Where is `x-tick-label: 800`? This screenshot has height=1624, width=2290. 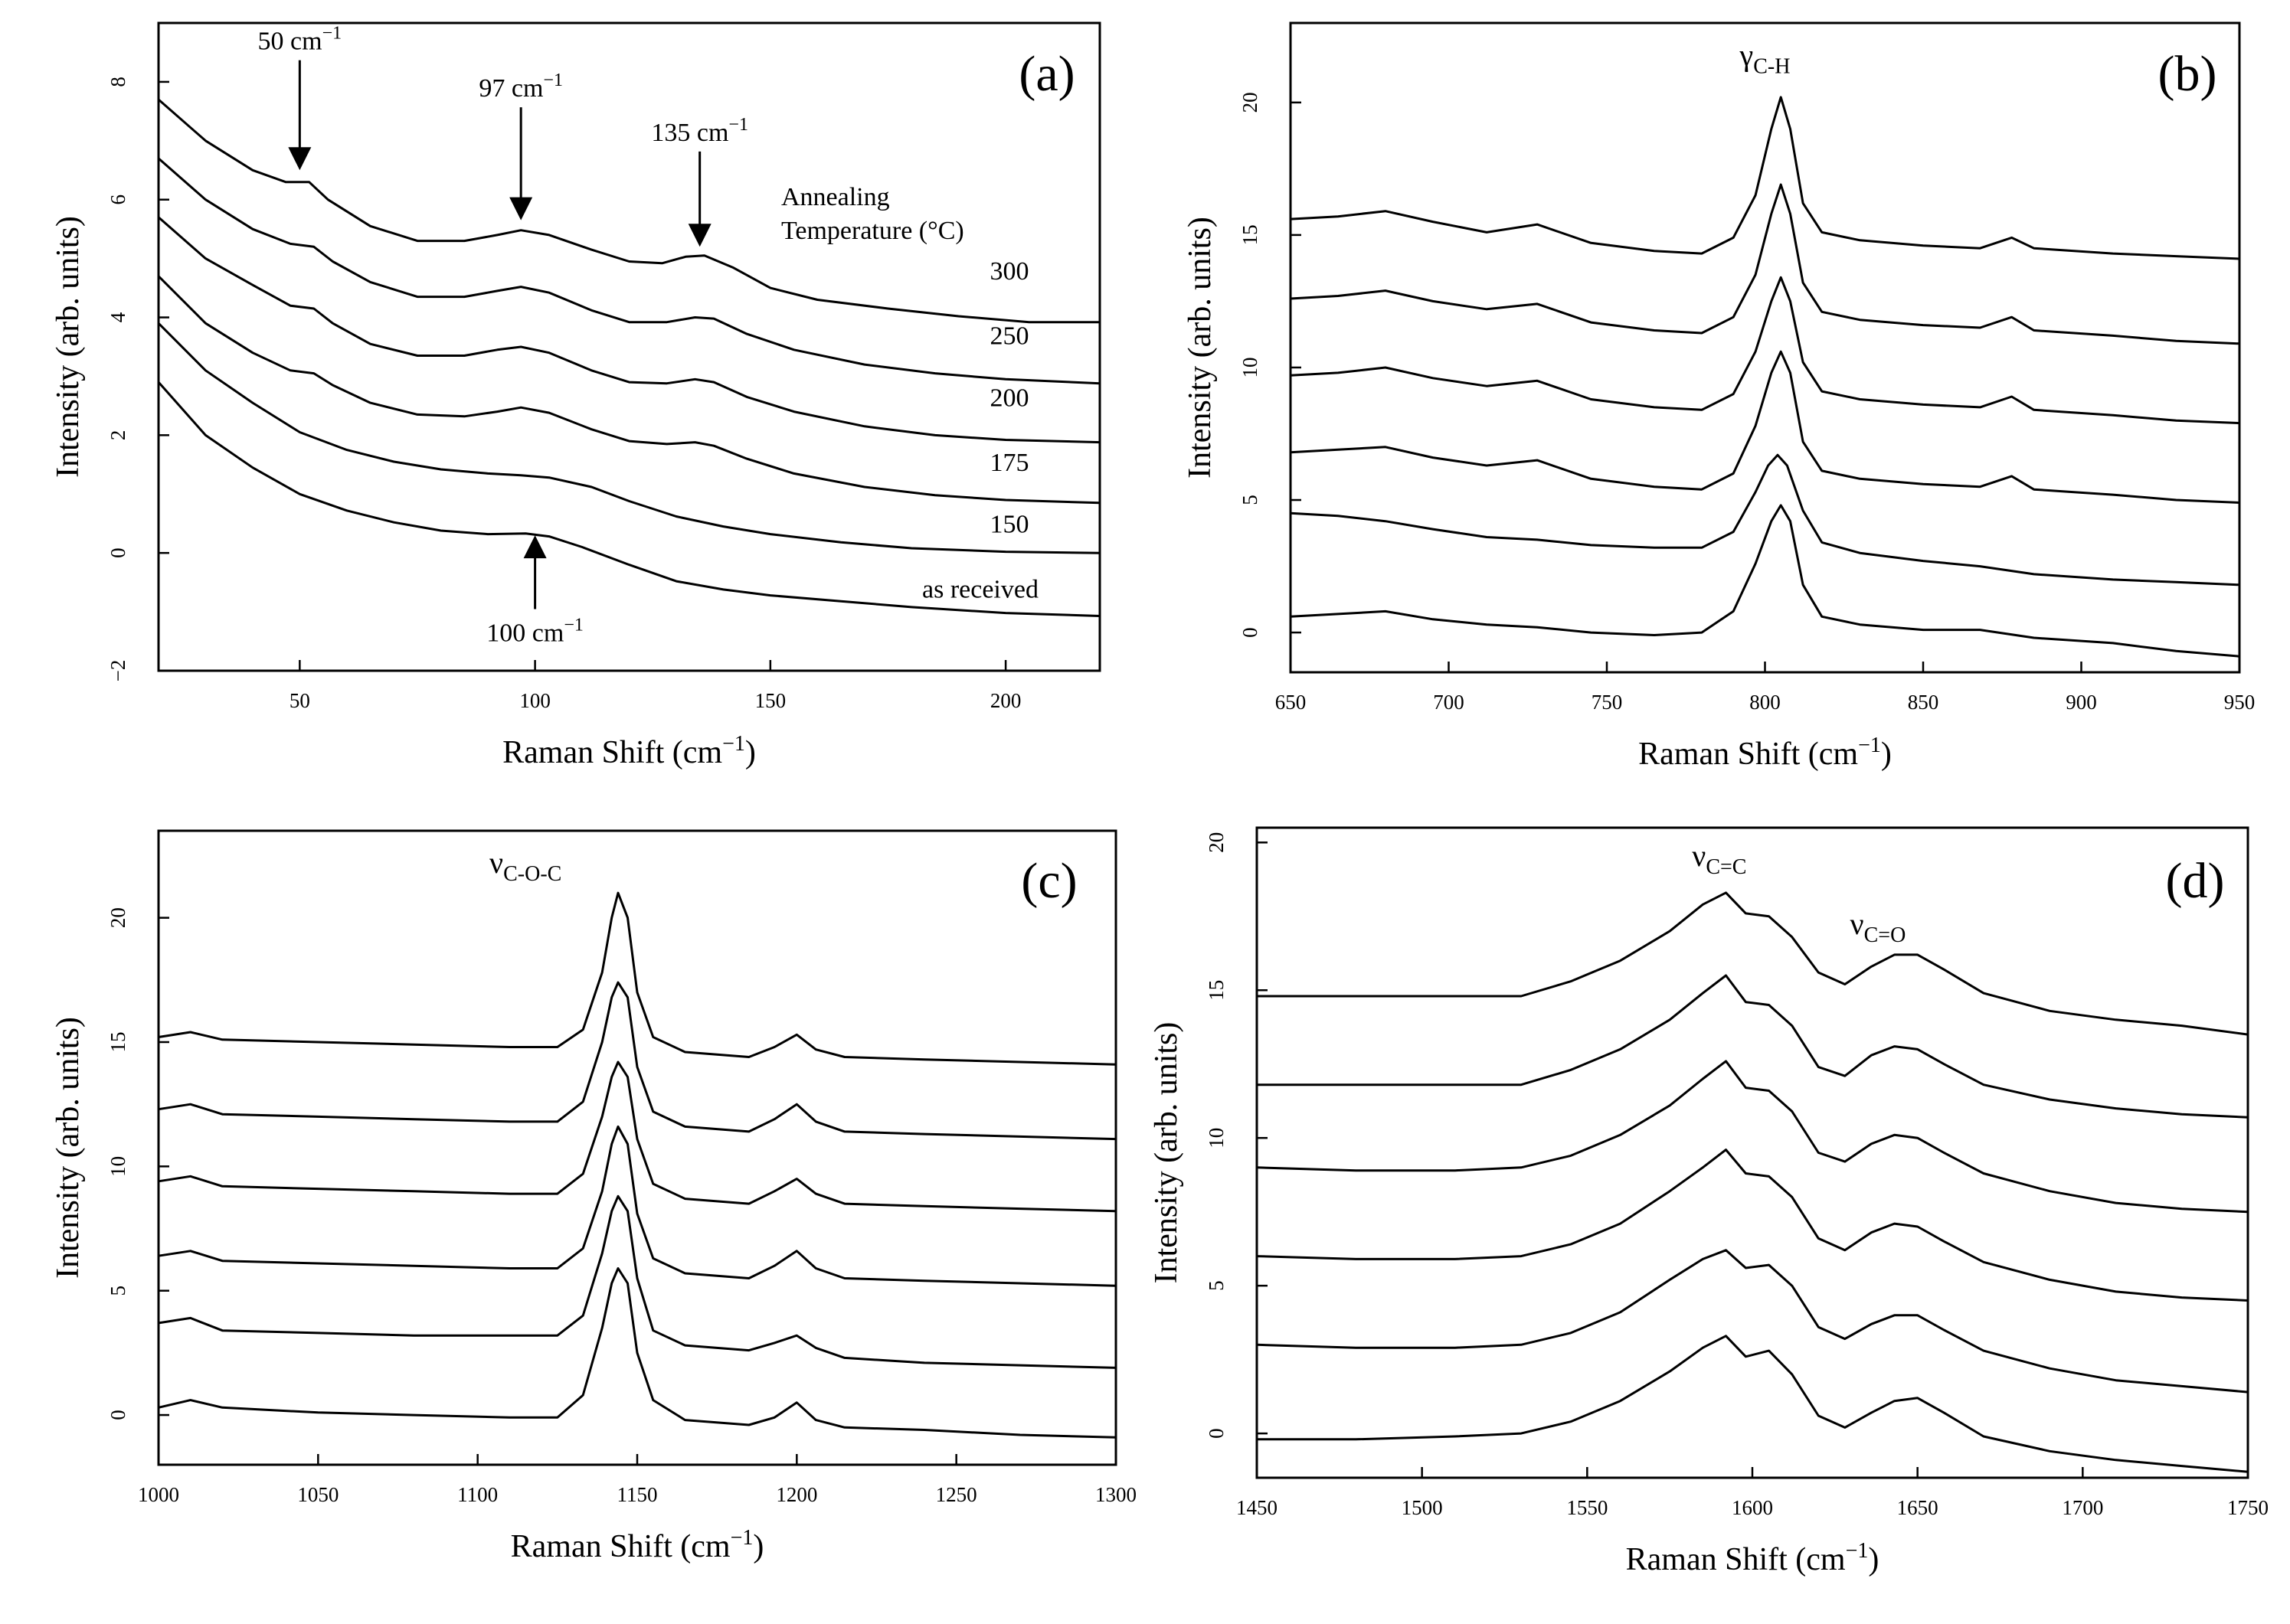
x-tick-label: 800 is located at coordinates (1765, 702).